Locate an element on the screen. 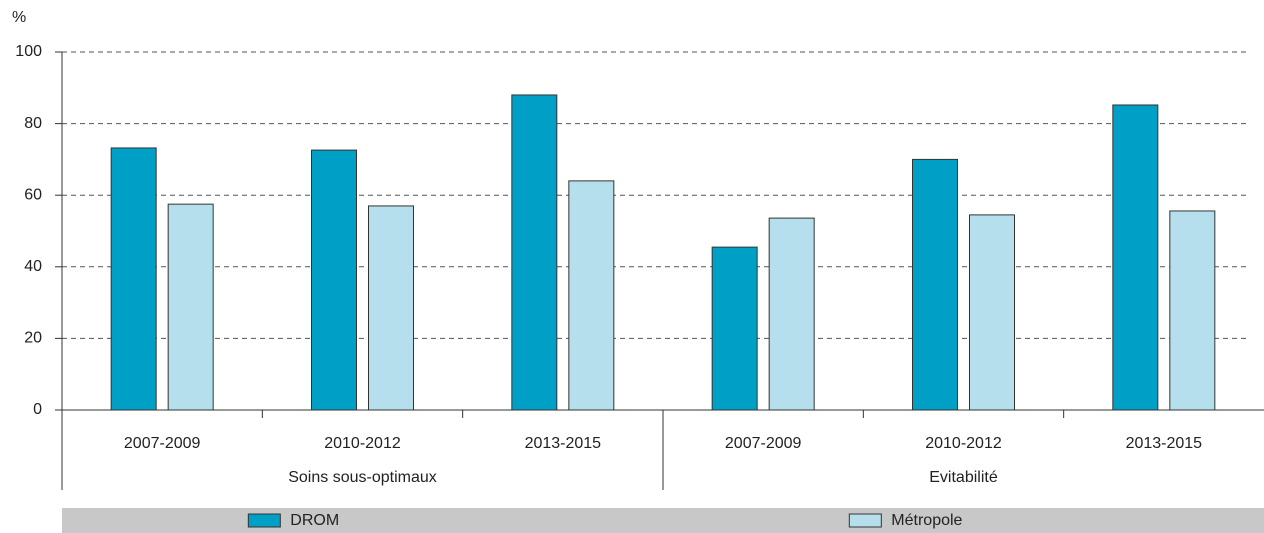 The image size is (1264, 533). y-tick-label: 80 is located at coordinates (33, 123).